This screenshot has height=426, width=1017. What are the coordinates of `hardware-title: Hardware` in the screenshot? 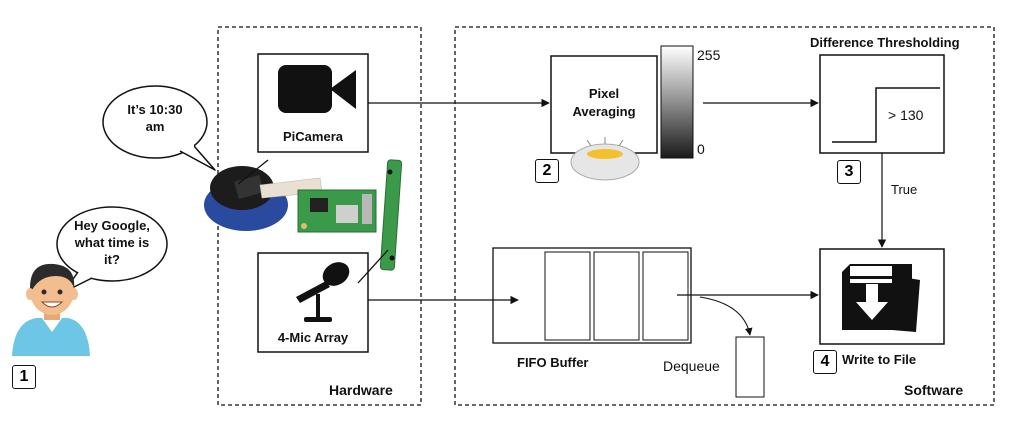 It's located at (361, 390).